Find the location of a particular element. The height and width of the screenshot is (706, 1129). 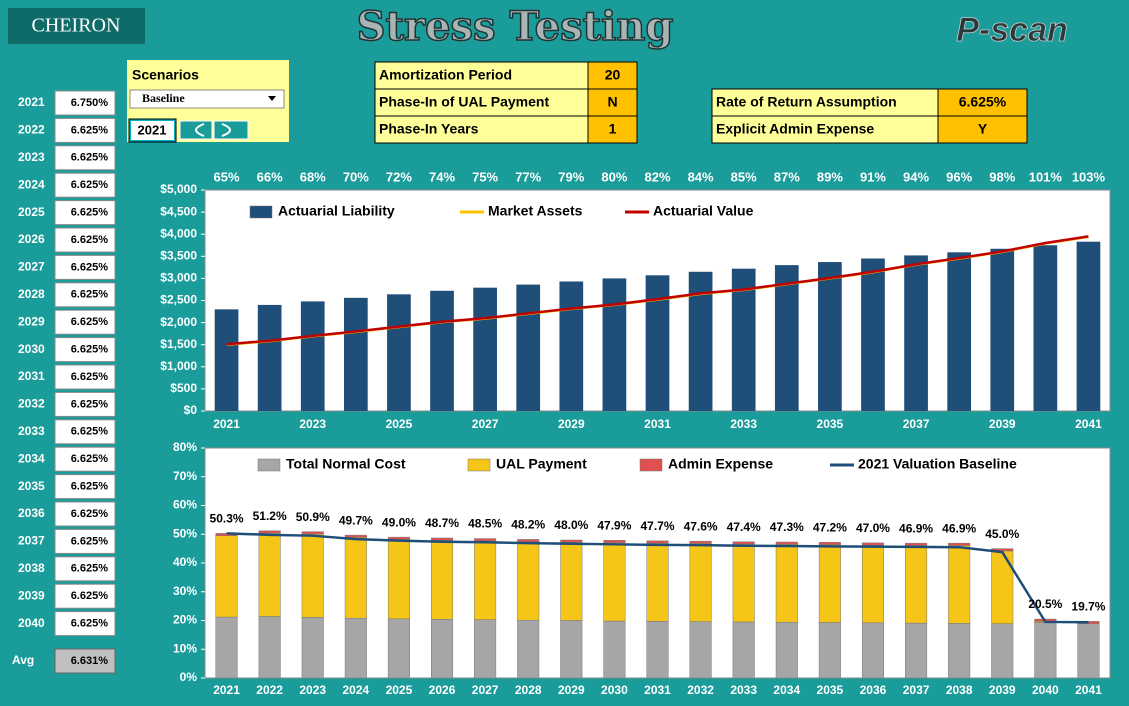

y-tick-label: $4,000 is located at coordinates (178, 233).